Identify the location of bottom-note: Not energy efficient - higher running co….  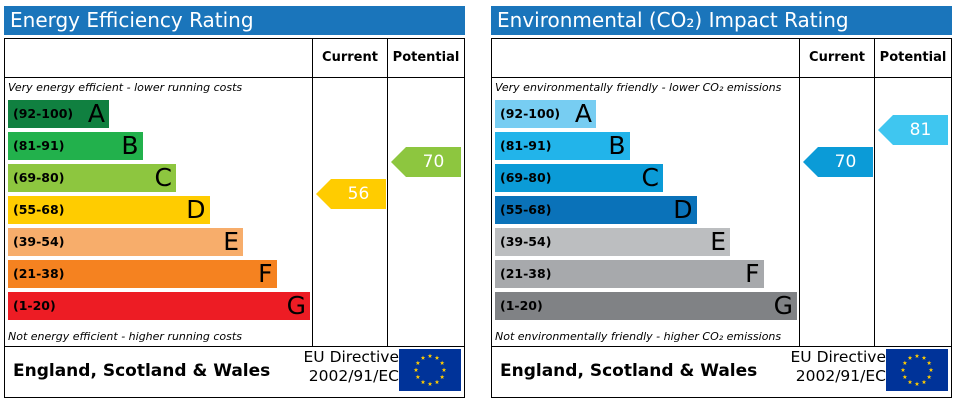
(125, 336).